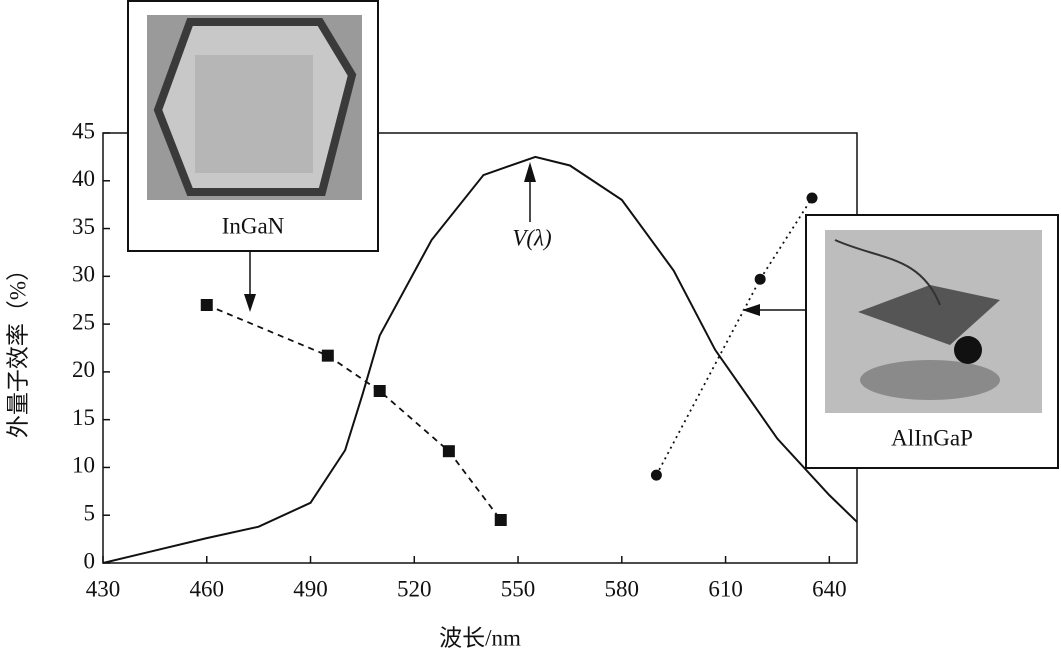  Describe the element at coordinates (90, 513) in the screenshot. I see `y-tick-label: 5` at that location.